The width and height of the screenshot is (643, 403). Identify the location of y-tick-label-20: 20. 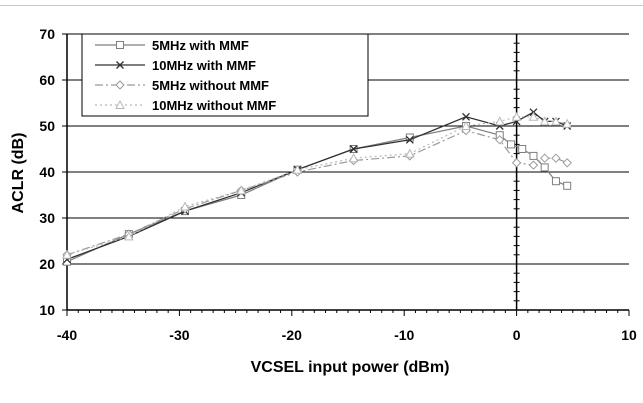
(47, 264).